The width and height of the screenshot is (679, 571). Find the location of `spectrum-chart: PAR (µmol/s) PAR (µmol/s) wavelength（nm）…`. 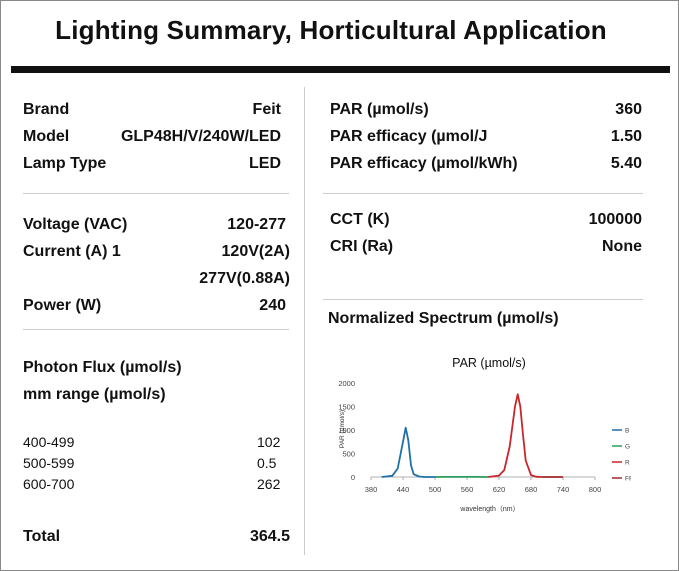

spectrum-chart: PAR (µmol/s) PAR (µmol/s) wavelength（nm）… is located at coordinates (484, 434).